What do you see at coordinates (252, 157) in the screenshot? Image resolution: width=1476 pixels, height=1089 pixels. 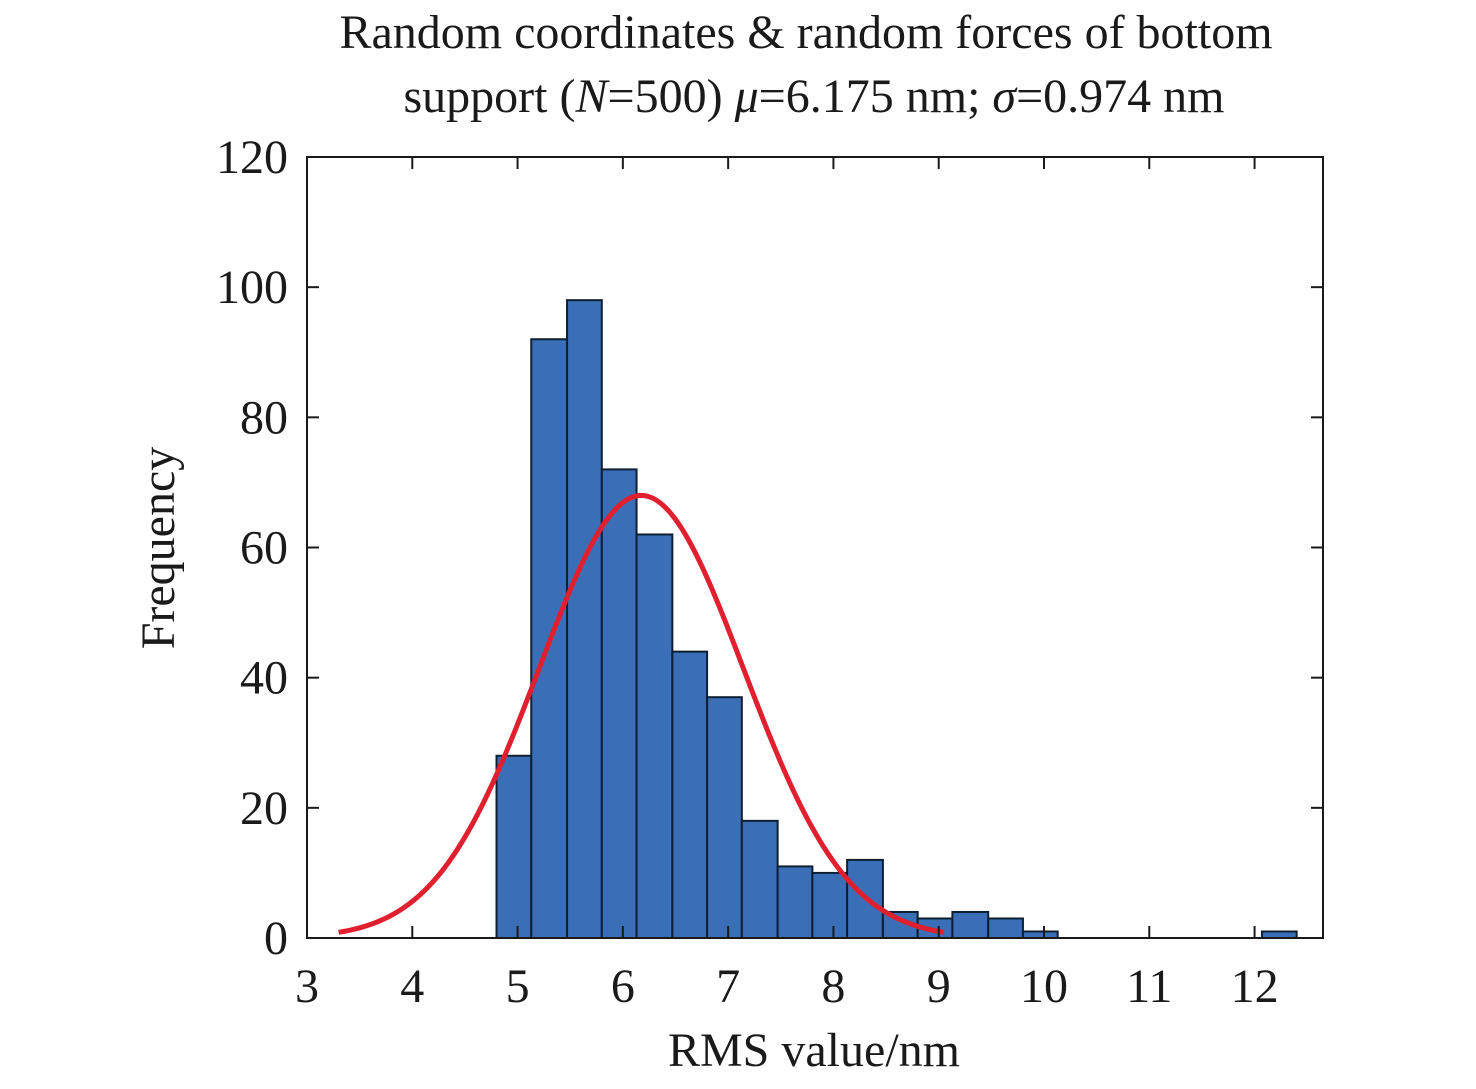 I see `y-tick-label: 120` at bounding box center [252, 157].